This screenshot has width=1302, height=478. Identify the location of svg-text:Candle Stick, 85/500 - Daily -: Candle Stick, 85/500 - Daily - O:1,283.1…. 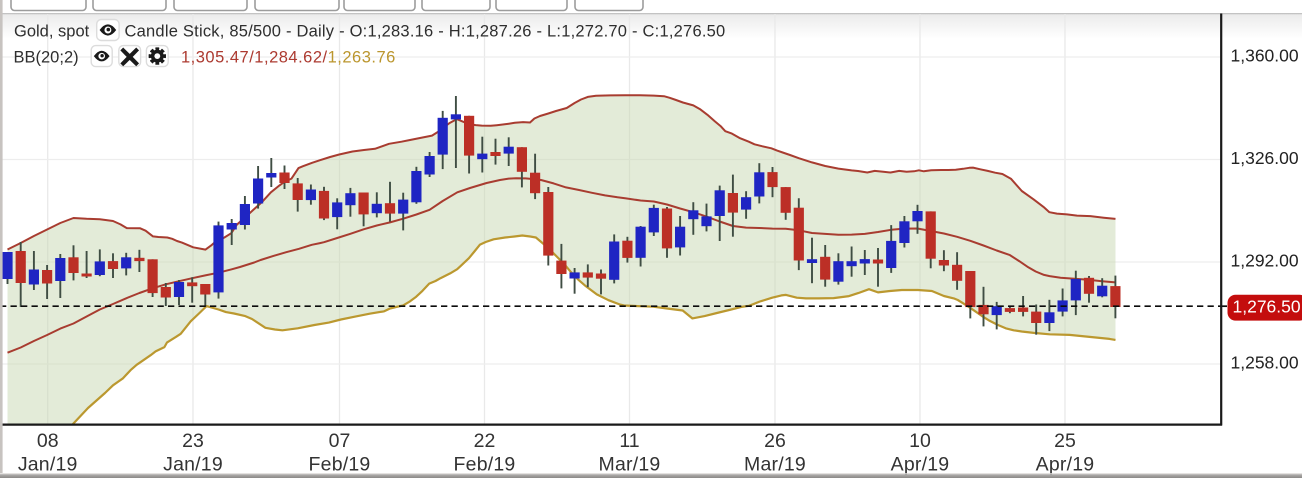
(425, 32).